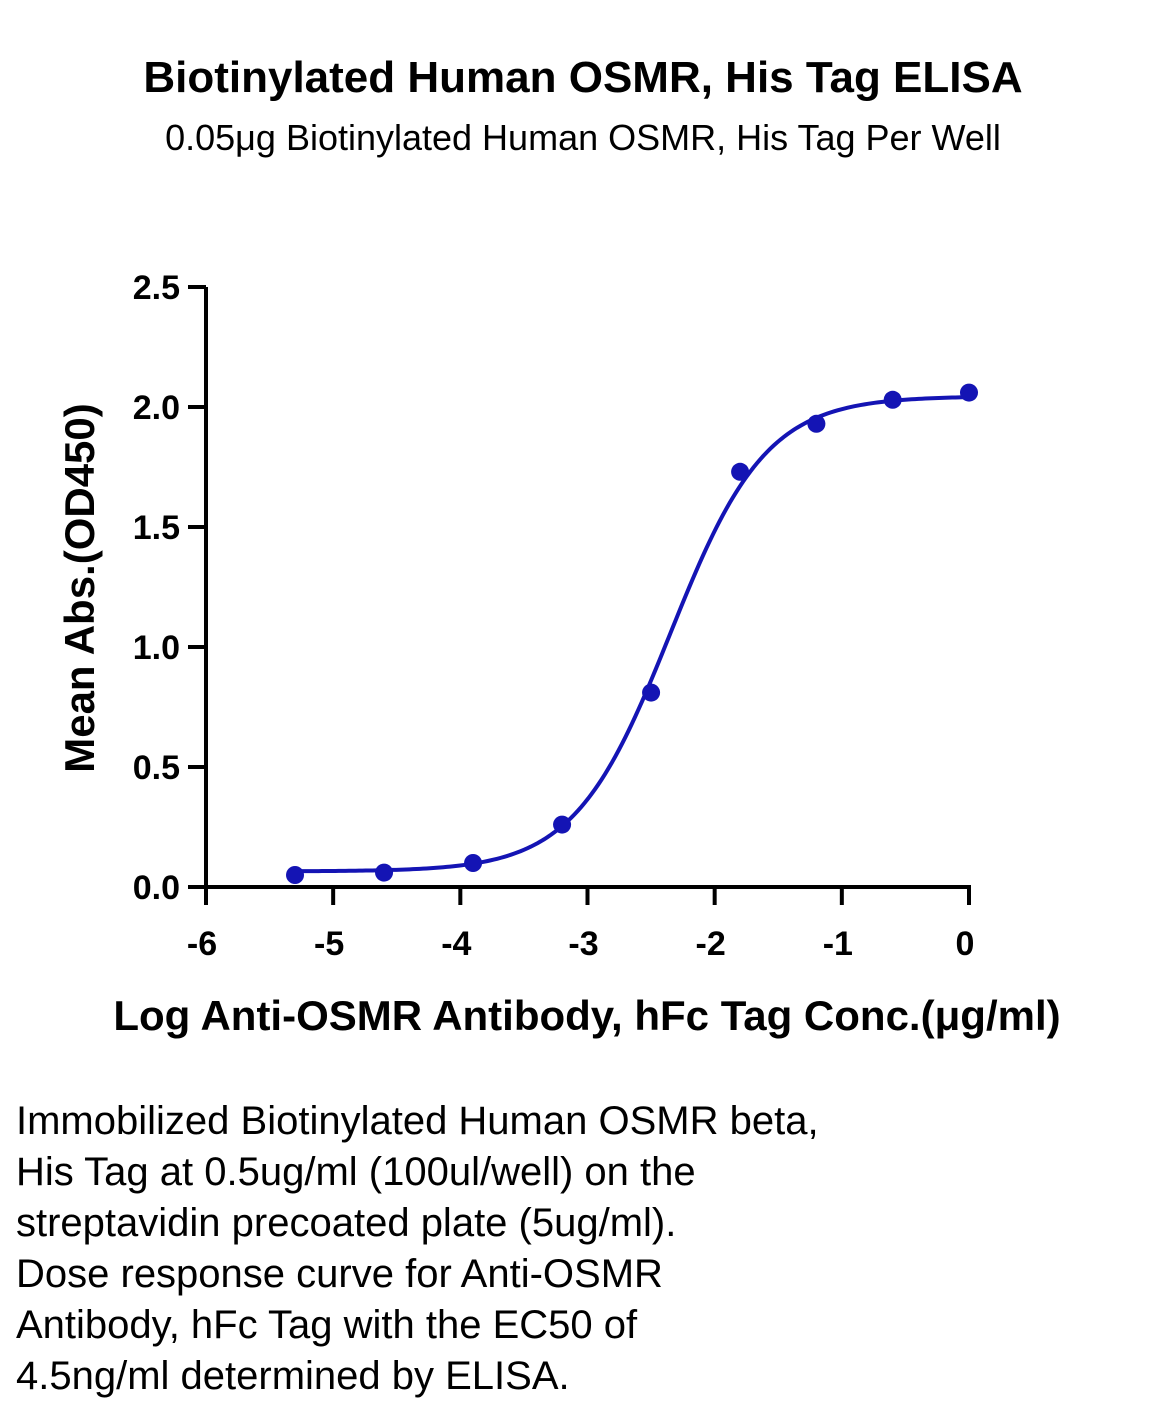  What do you see at coordinates (327, 1325) in the screenshot?
I see `caption-line: Antibody, hFc Tag with the EC50 of` at bounding box center [327, 1325].